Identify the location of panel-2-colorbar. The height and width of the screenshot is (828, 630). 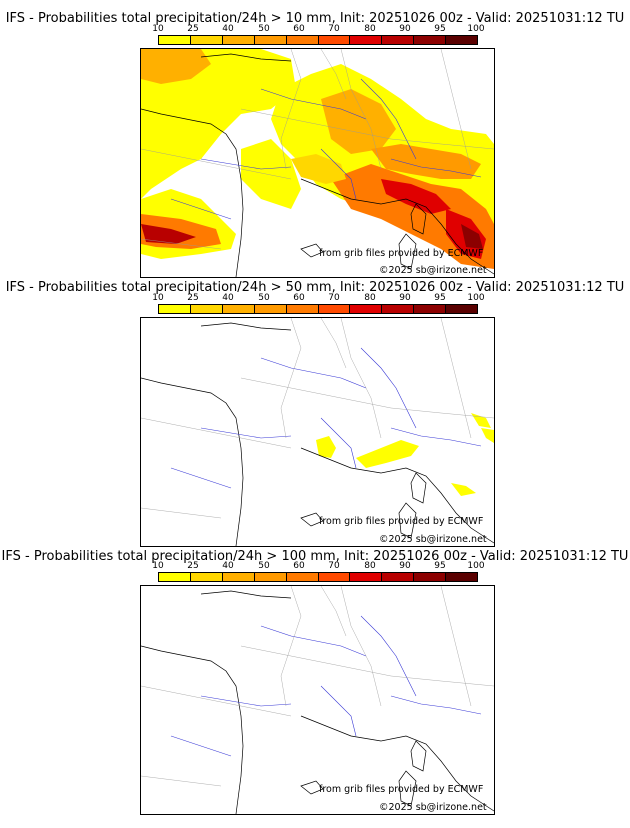
(318, 309).